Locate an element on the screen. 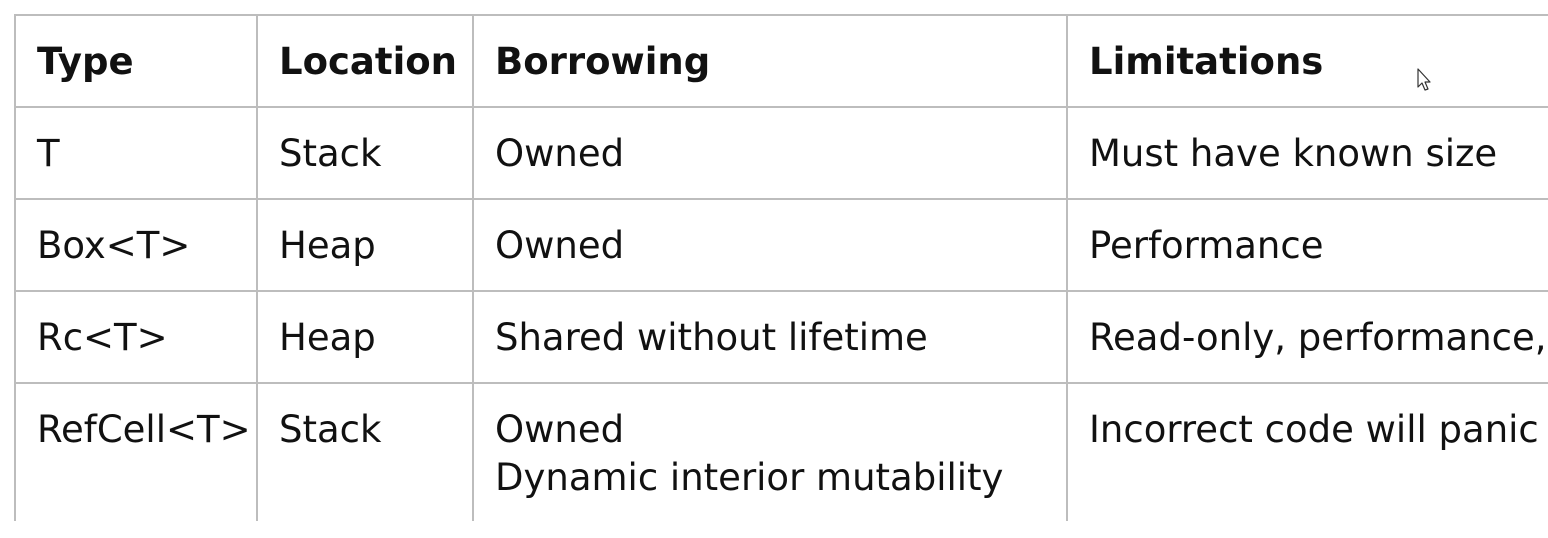 The height and width of the screenshot is (538, 1548). header-limitations: Limitations is located at coordinates (1307, 61).